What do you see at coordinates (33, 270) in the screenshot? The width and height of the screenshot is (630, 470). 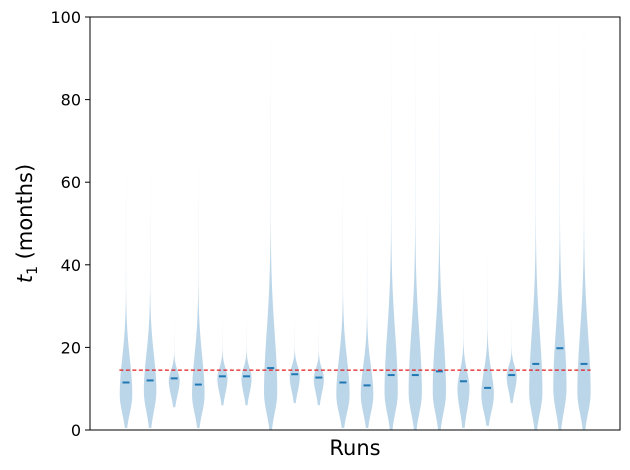 I see `y-axis-label-sub: 1` at bounding box center [33, 270].